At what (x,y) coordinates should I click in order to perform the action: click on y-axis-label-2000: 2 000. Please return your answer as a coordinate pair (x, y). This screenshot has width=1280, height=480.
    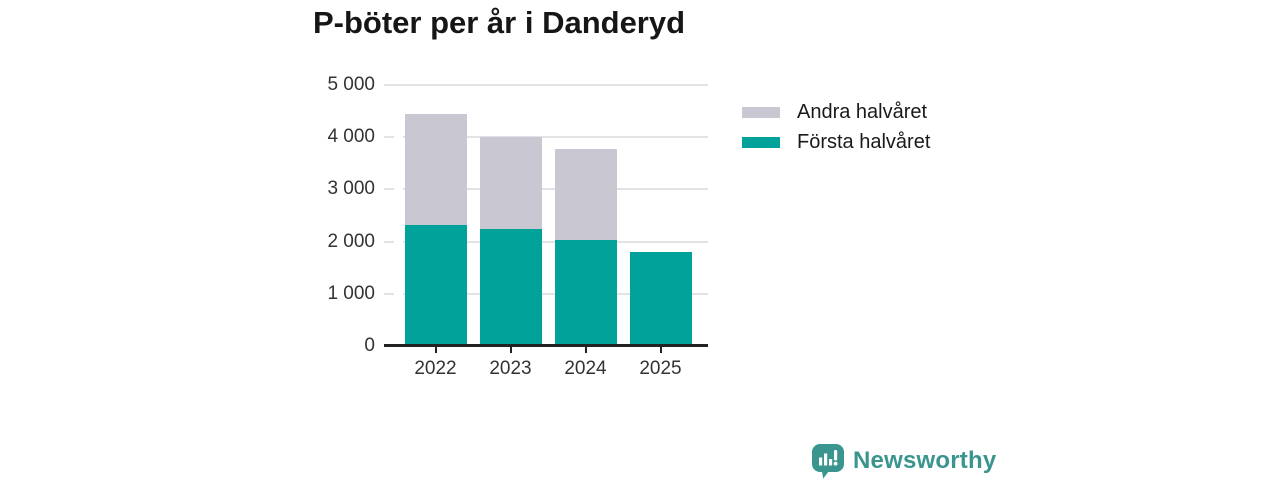
    Looking at the image, I should click on (351, 241).